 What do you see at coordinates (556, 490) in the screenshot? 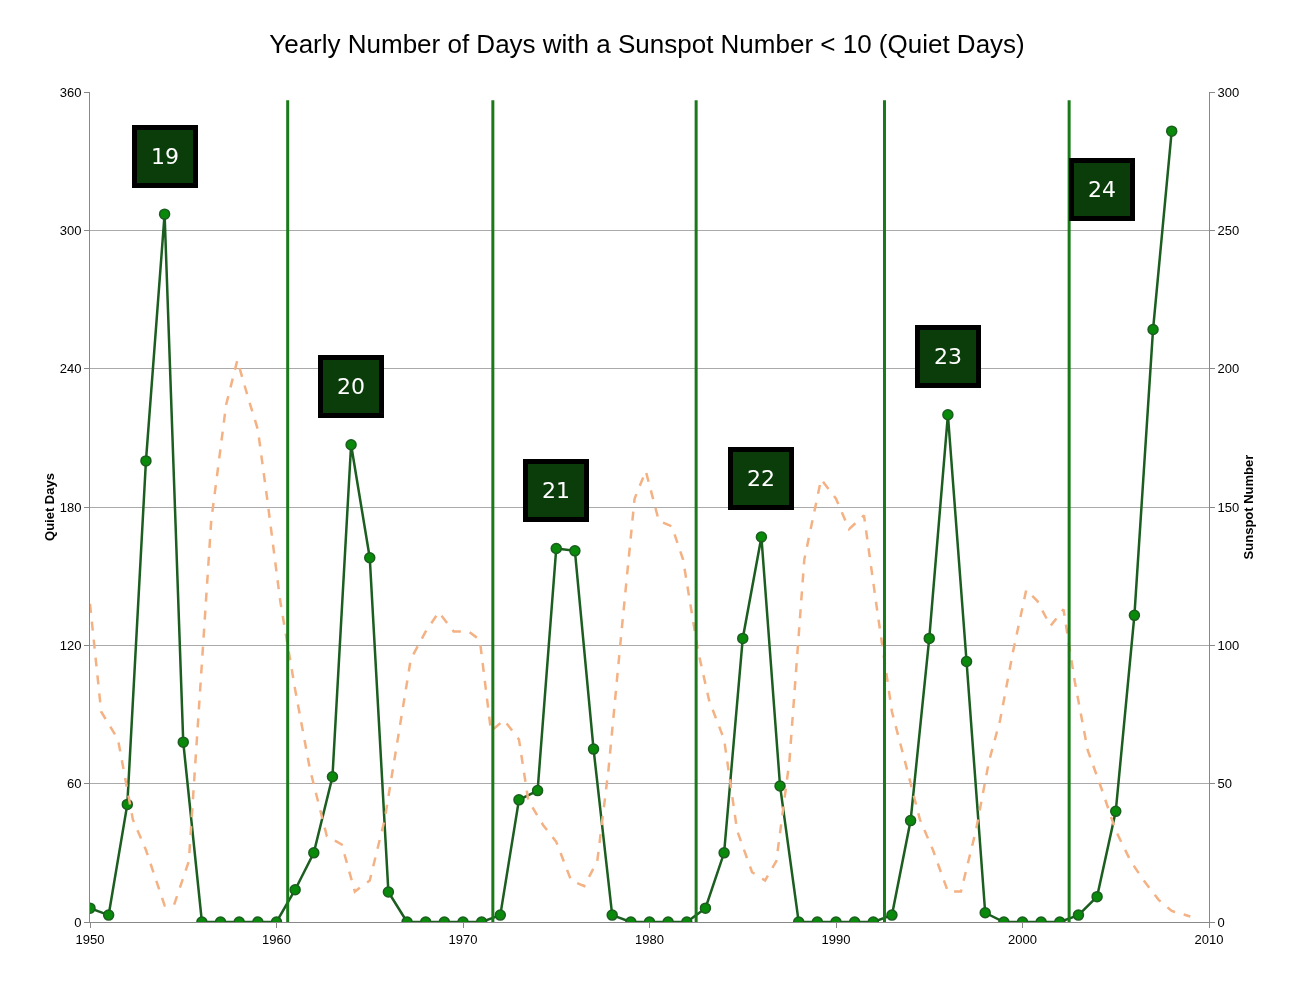
I see `annotation: 21` at bounding box center [556, 490].